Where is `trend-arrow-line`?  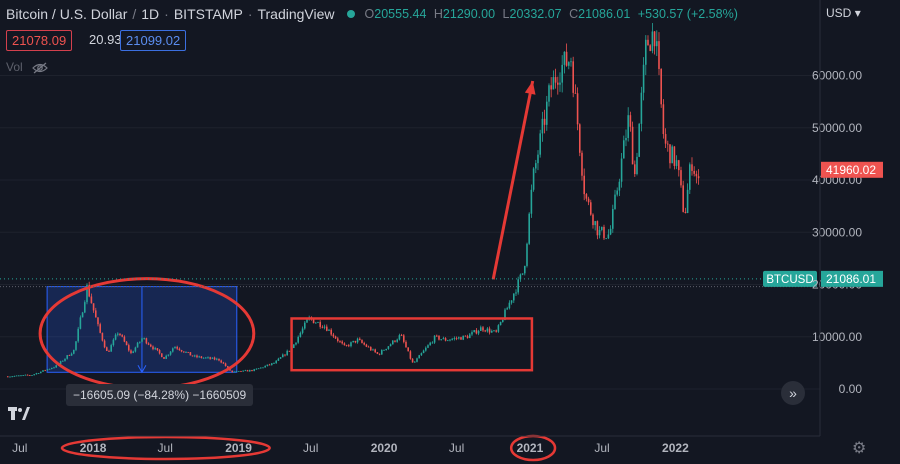 trend-arrow-line is located at coordinates (513, 180).